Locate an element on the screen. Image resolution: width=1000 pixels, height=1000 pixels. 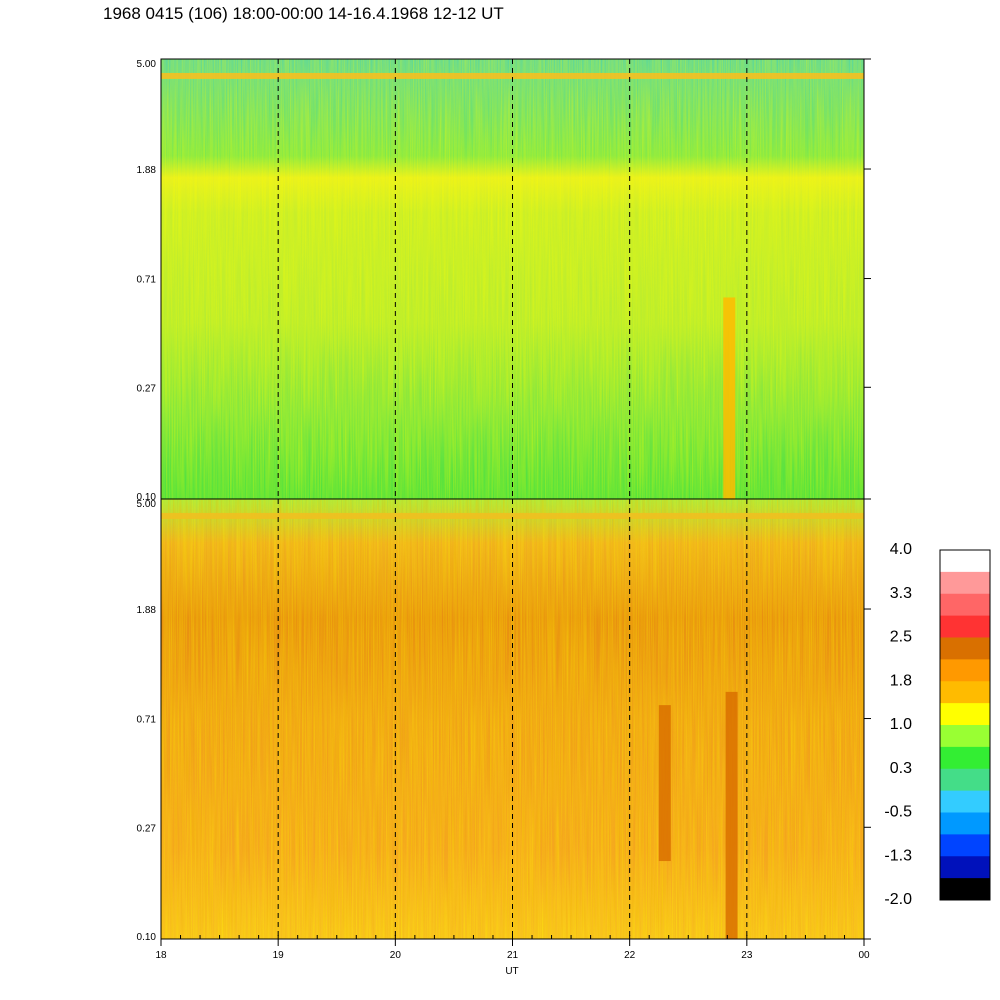
x-tick-label: 19 is located at coordinates (279, 955).